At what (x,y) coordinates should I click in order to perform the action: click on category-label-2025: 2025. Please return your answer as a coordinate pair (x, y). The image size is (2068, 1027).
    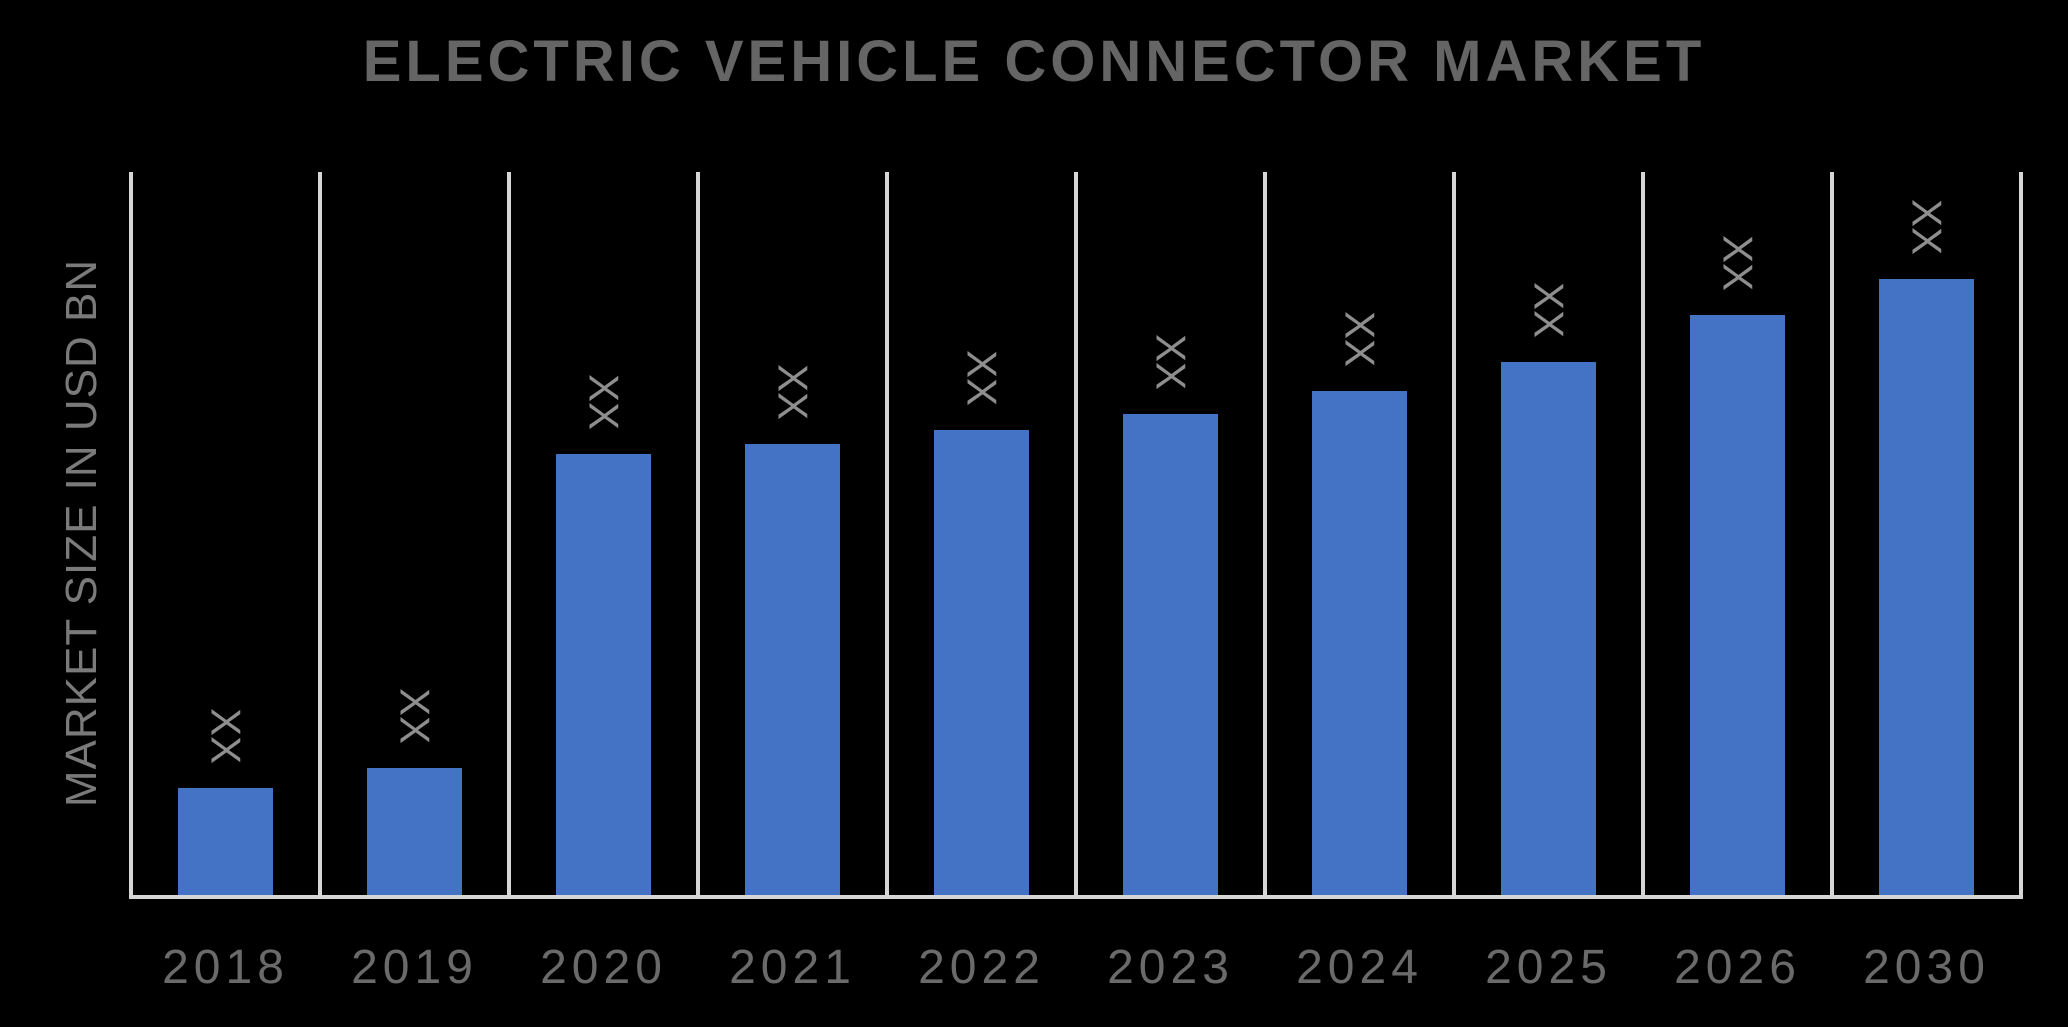
    Looking at the image, I should click on (1548, 967).